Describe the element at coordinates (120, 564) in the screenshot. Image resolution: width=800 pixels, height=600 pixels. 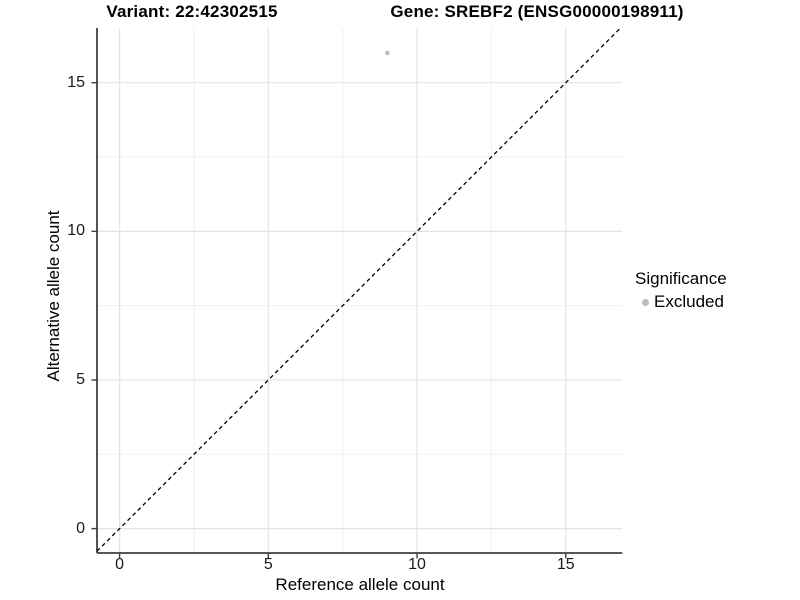
I see `x-tick-label-0: 0` at that location.